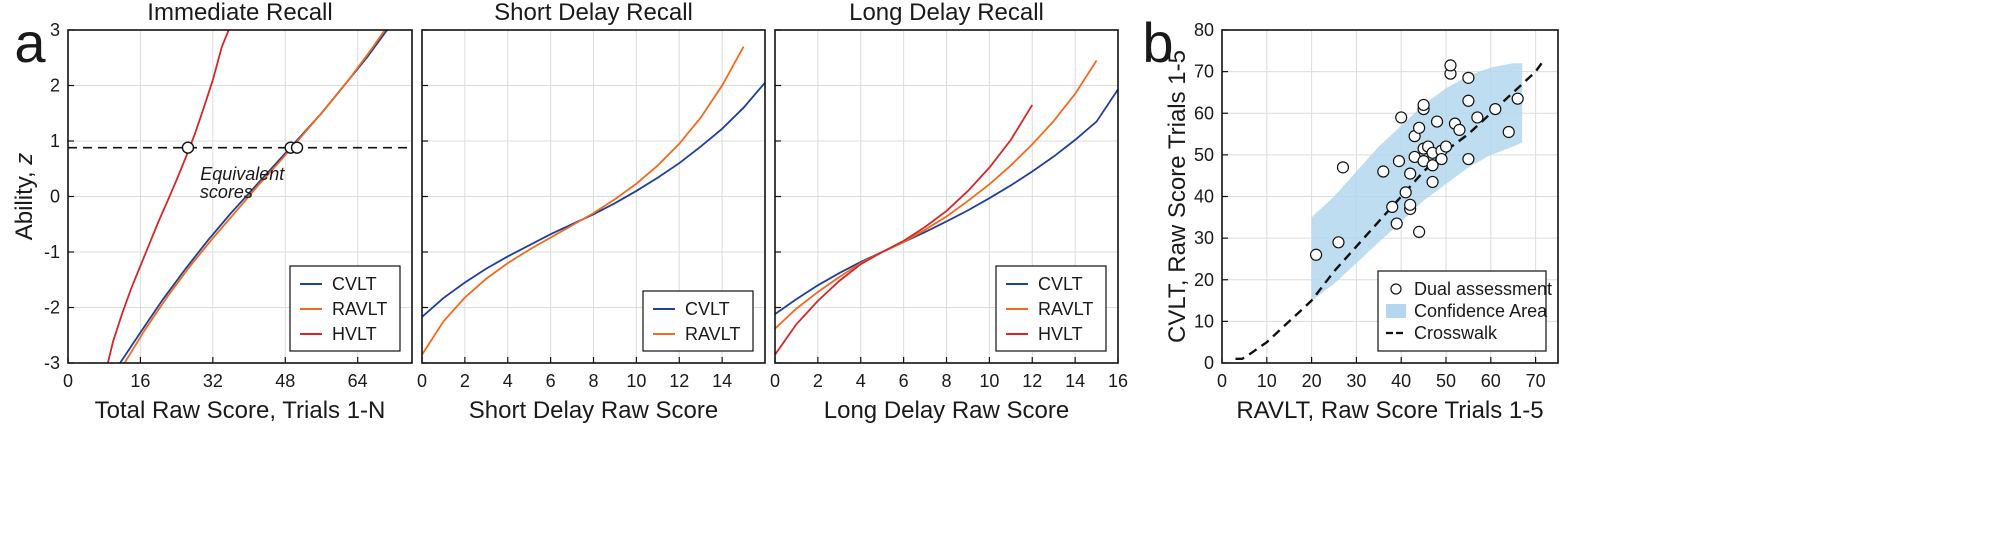  I want to click on chart1-xlabel: Short Delay Raw Score, so click(593, 410).